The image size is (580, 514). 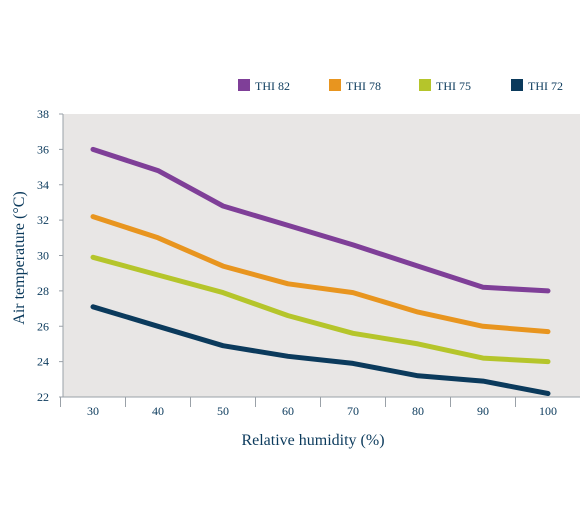 I want to click on legend-label: THI 82, so click(x=272, y=86).